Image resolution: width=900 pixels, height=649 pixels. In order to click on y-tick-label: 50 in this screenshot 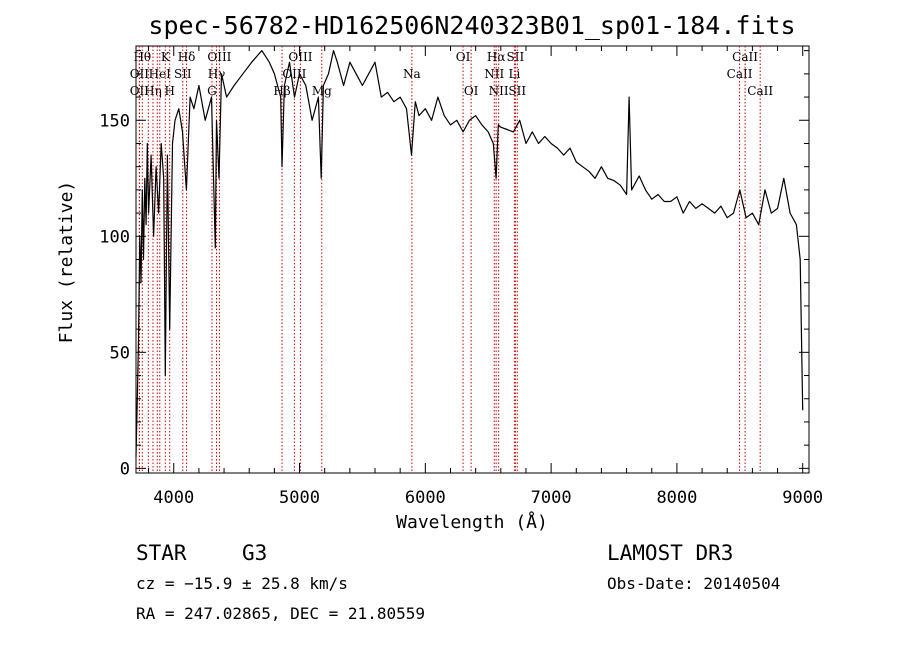, I will do `click(120, 353)`.